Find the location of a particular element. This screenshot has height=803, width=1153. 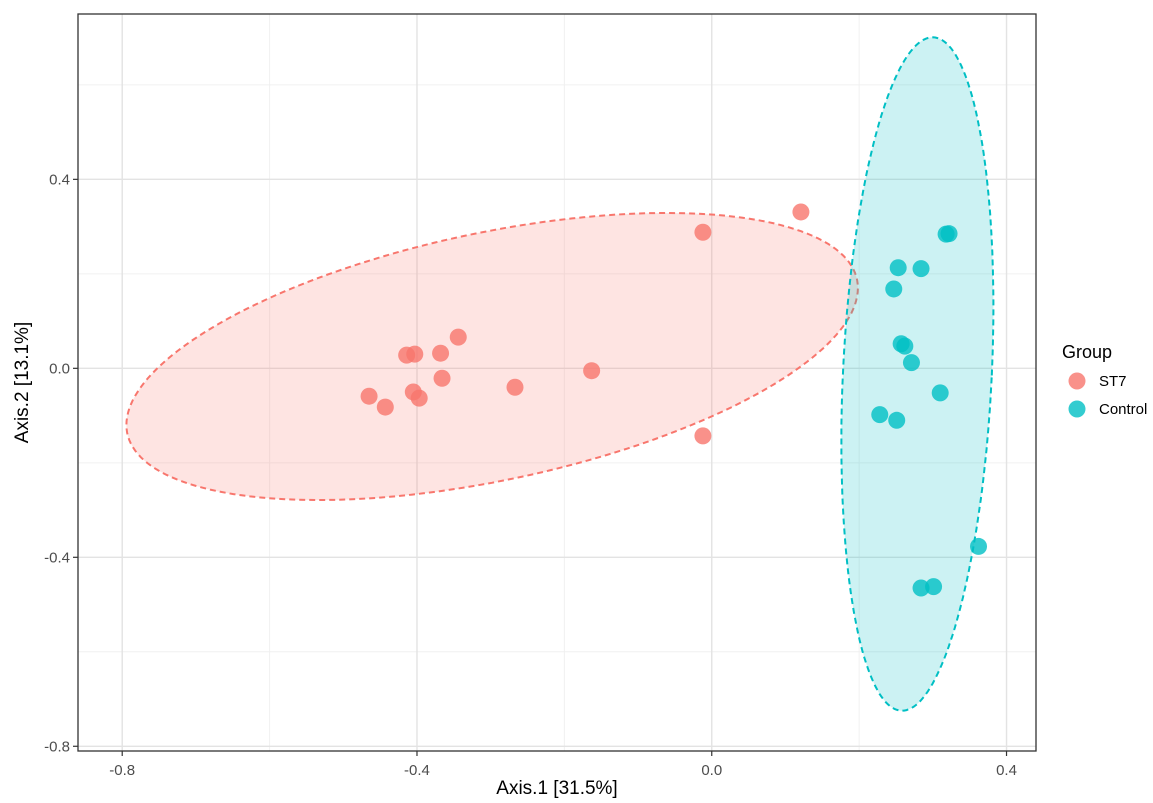

legend-title: Group is located at coordinates (1087, 352).